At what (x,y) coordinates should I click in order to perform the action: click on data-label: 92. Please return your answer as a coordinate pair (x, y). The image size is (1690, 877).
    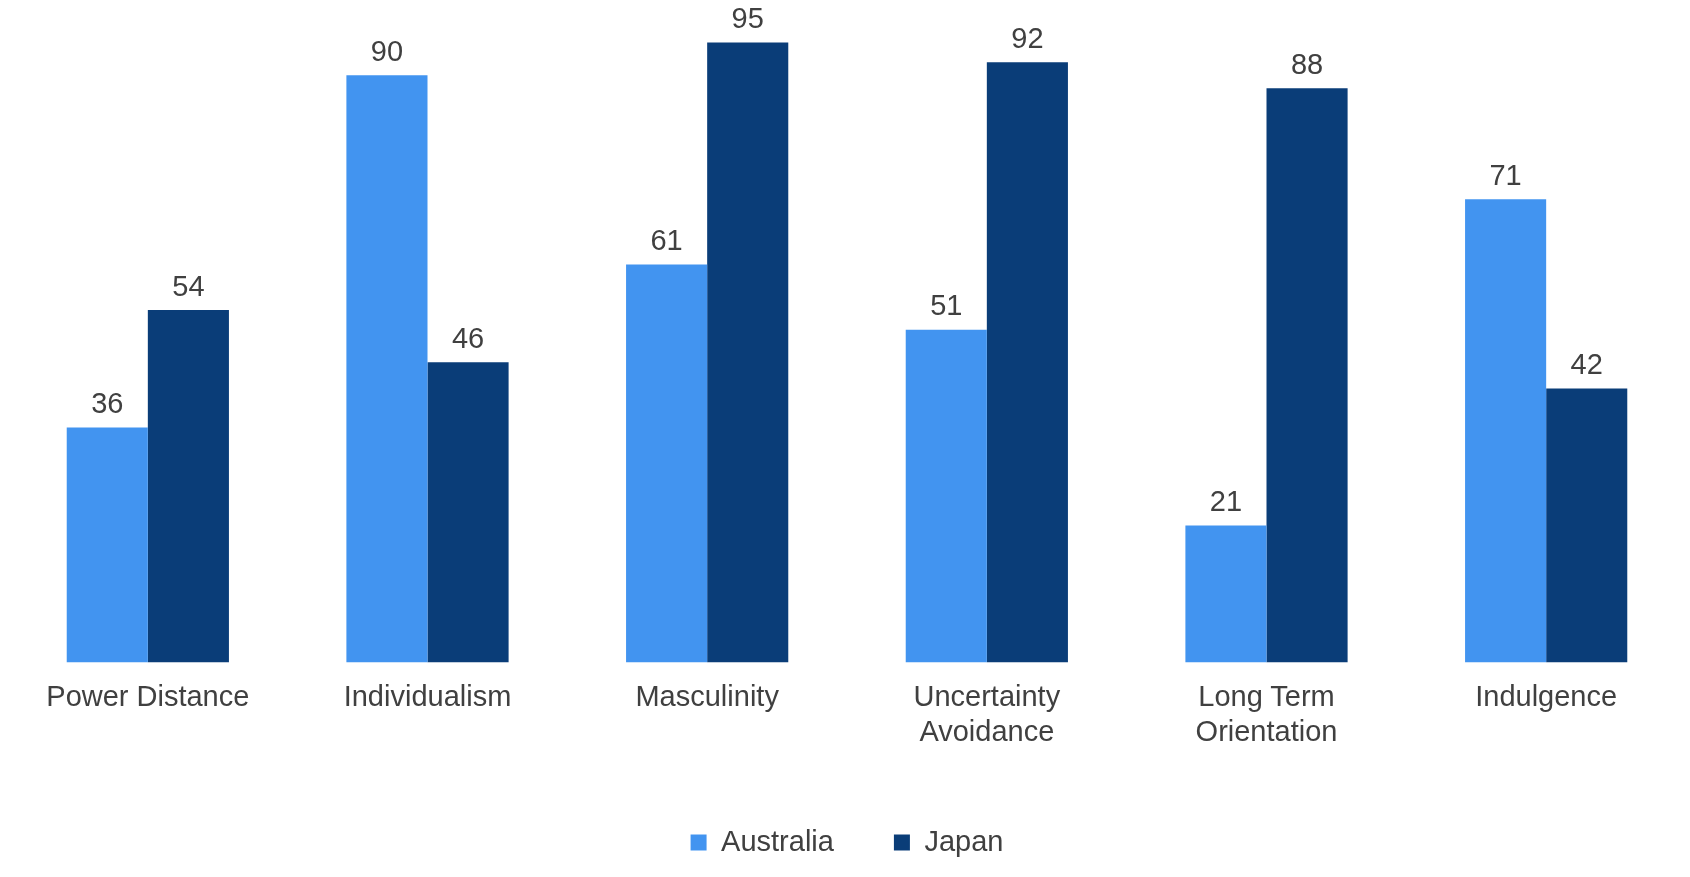
    Looking at the image, I should click on (1027, 37).